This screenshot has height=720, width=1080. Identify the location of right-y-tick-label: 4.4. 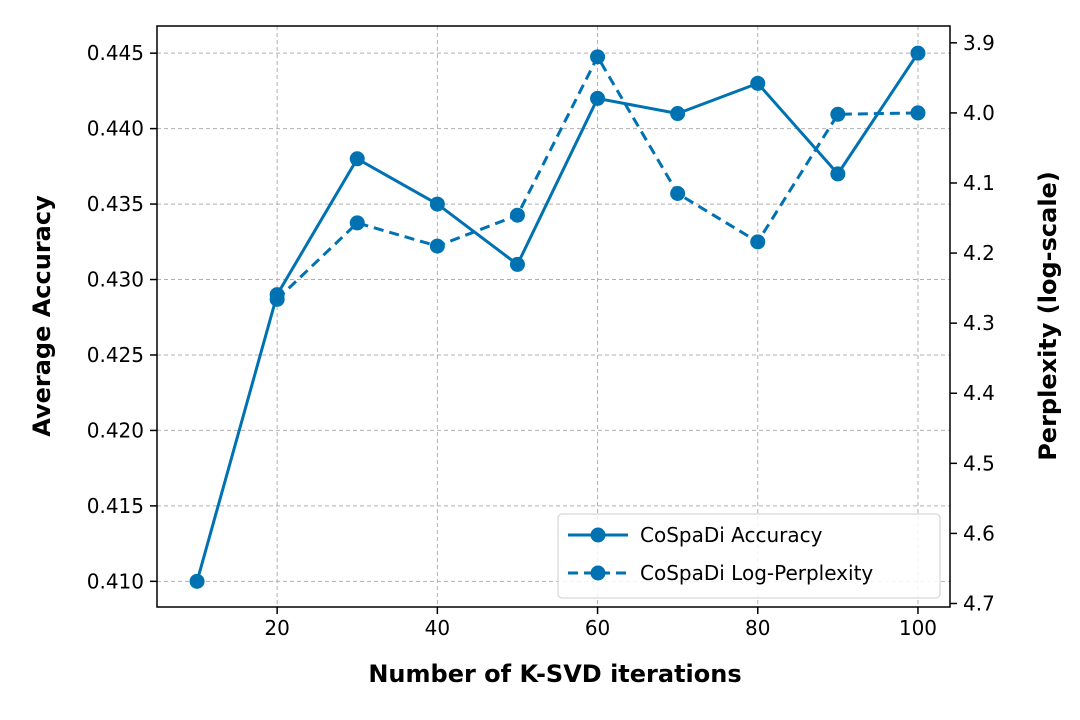
(979, 393).